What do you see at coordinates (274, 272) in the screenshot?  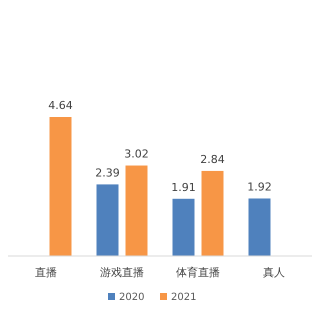 I see `x-tick-label: 真人` at bounding box center [274, 272].